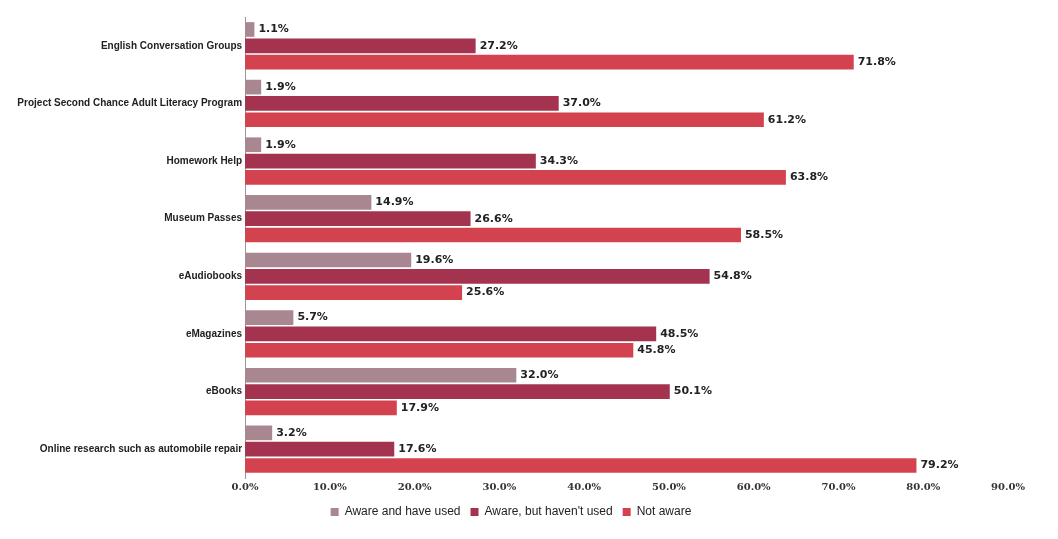  Describe the element at coordinates (402, 511) in the screenshot. I see `legend-label: Aware and have used` at that location.